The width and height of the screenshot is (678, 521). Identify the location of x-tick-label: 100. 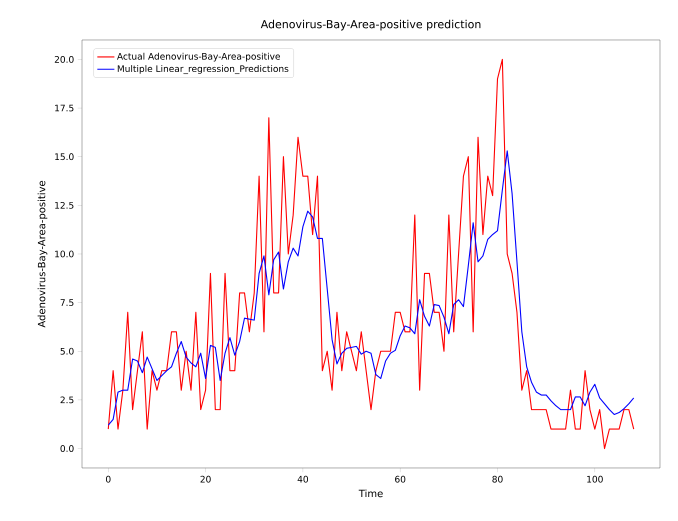
(595, 479).